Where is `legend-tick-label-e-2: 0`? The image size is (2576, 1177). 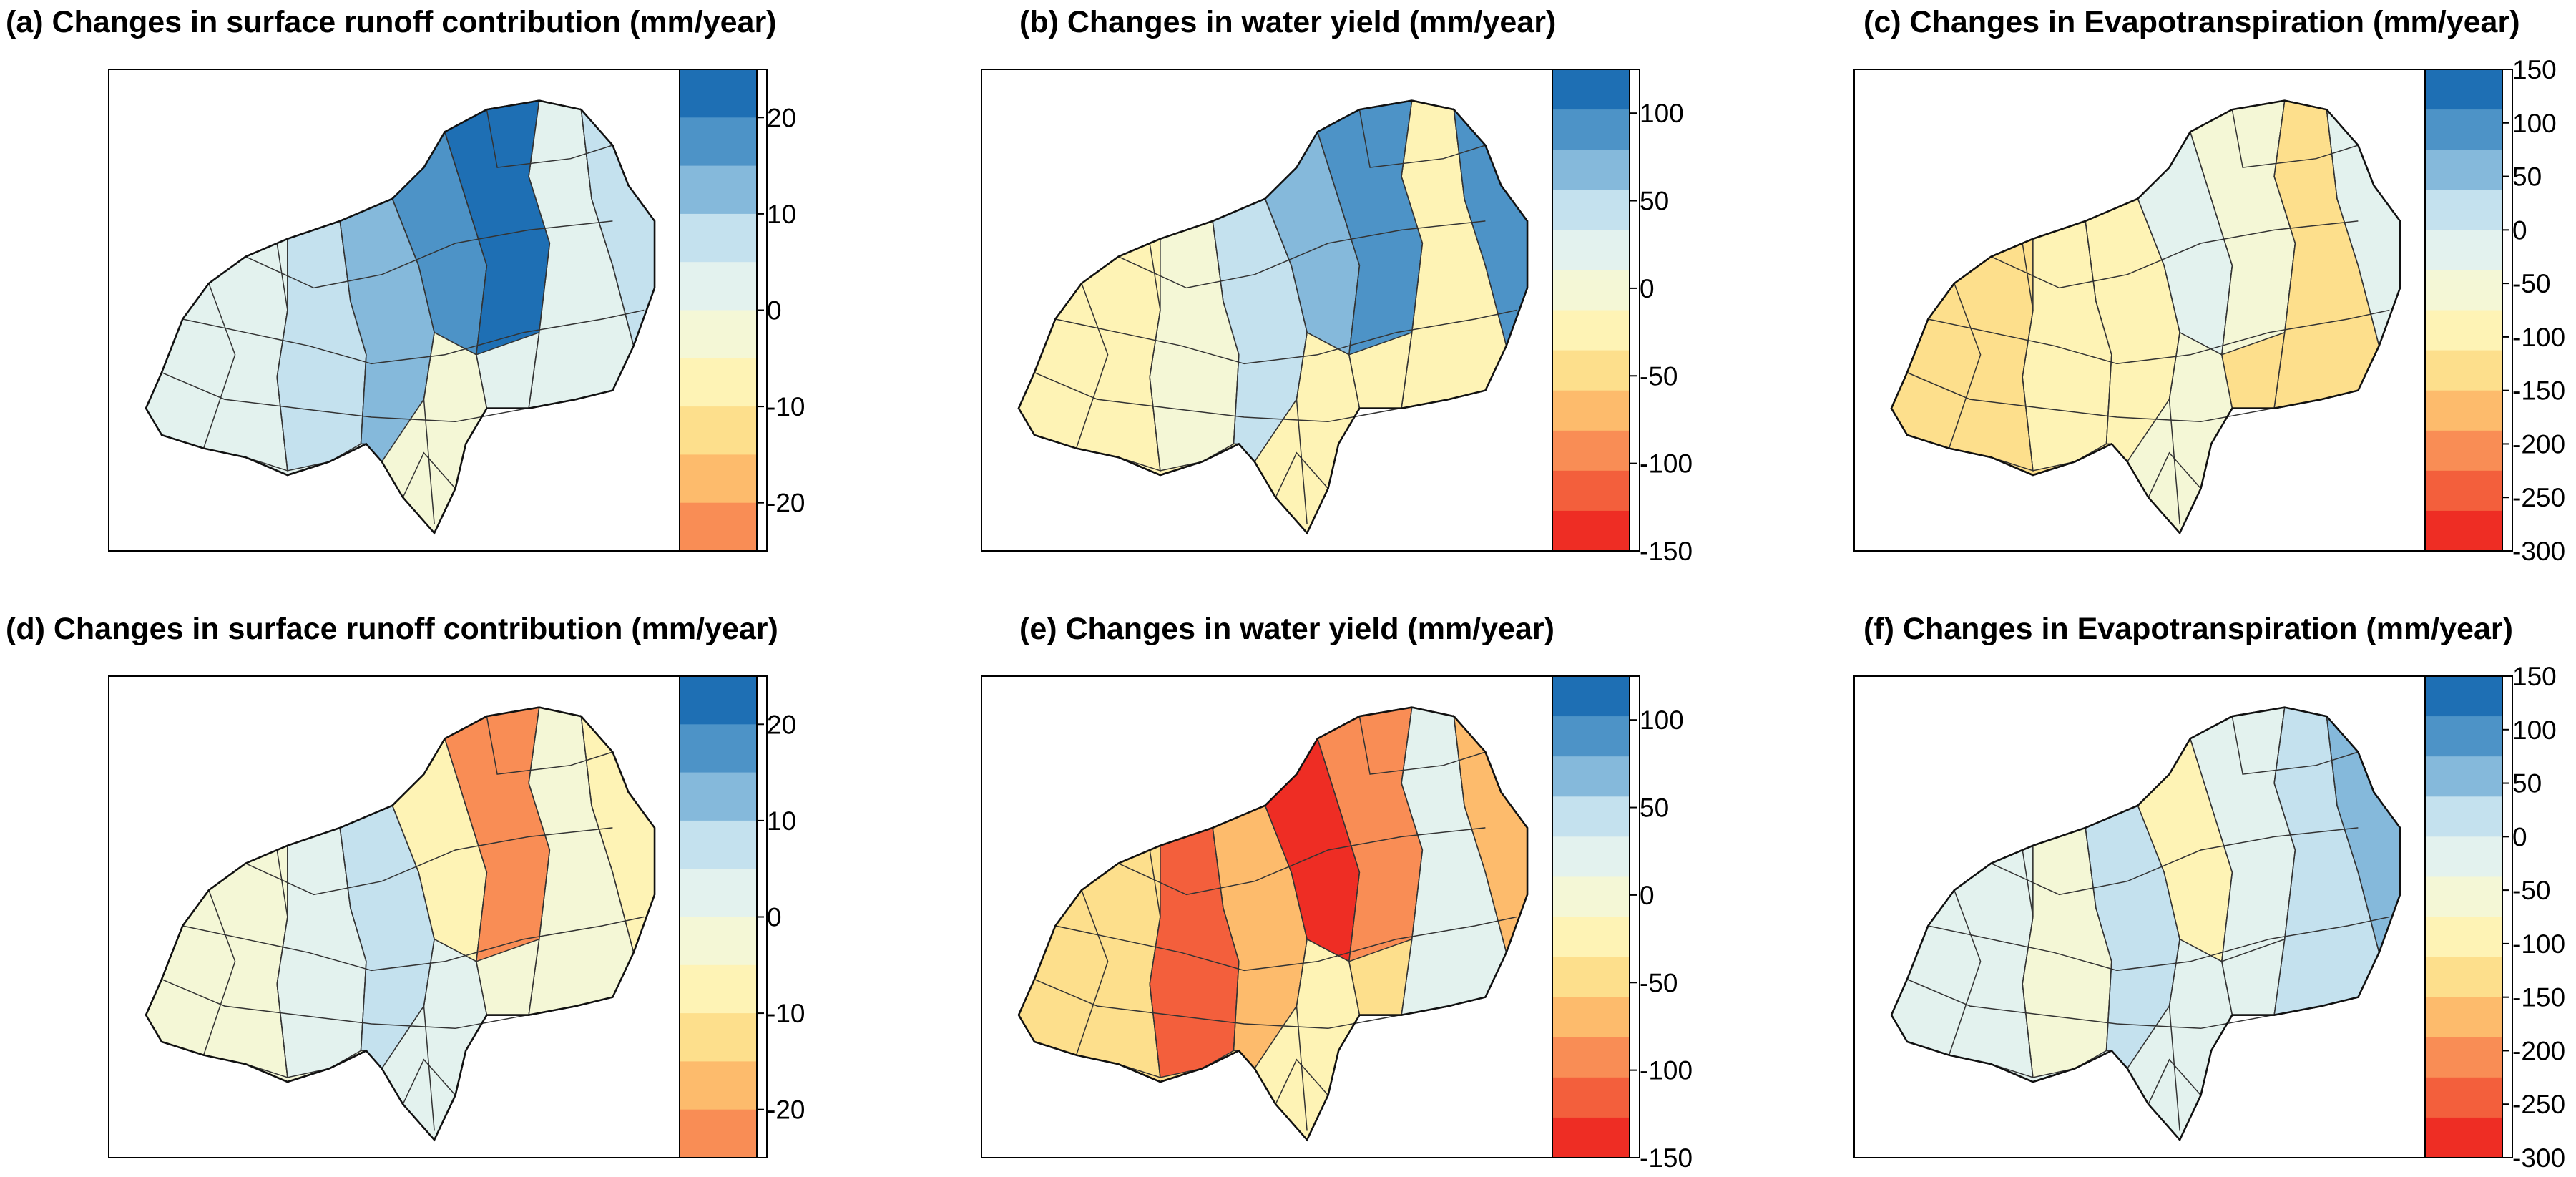 legend-tick-label-e-2: 0 is located at coordinates (1648, 895).